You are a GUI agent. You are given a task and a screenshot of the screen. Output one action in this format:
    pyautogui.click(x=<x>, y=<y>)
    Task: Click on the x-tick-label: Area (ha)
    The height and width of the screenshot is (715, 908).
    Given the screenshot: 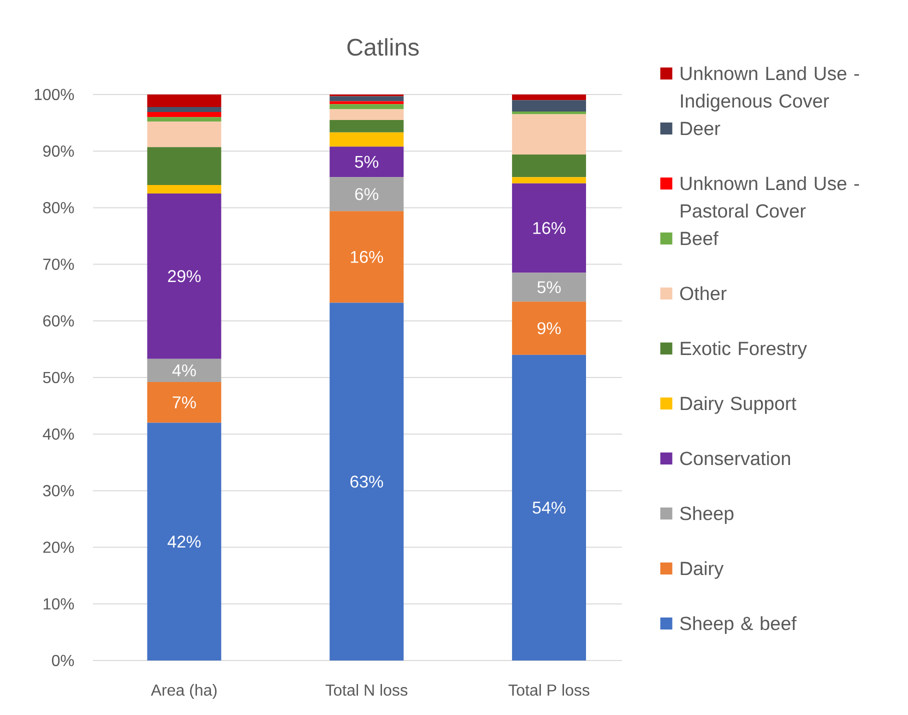 What is the action you would take?
    pyautogui.click(x=183, y=691)
    